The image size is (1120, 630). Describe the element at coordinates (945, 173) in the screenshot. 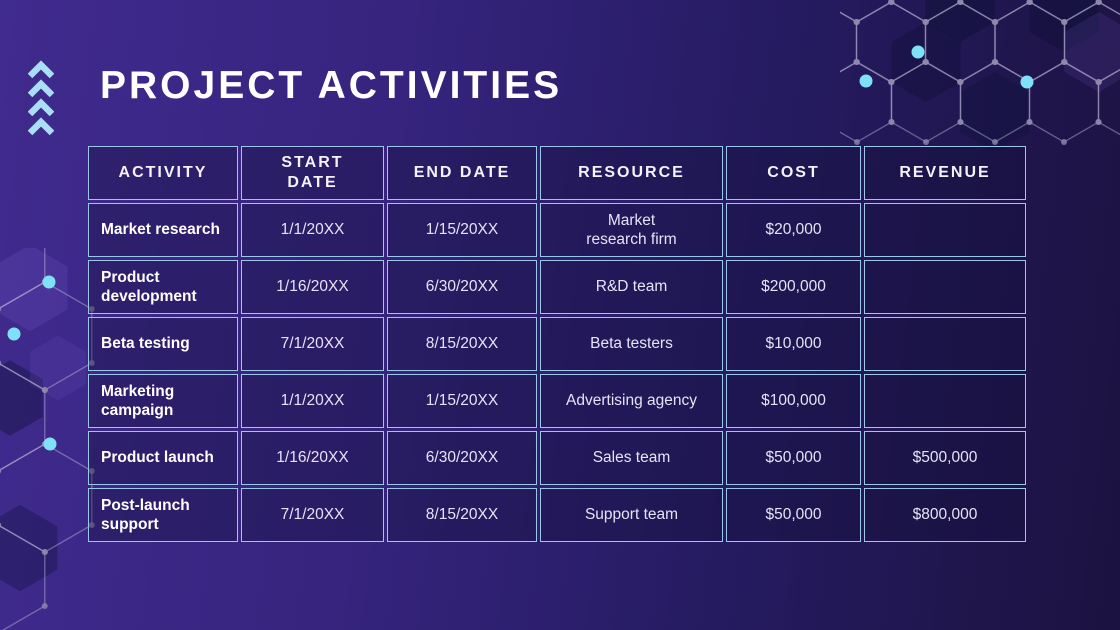

I see `column-header-revenue: REVENUE` at that location.